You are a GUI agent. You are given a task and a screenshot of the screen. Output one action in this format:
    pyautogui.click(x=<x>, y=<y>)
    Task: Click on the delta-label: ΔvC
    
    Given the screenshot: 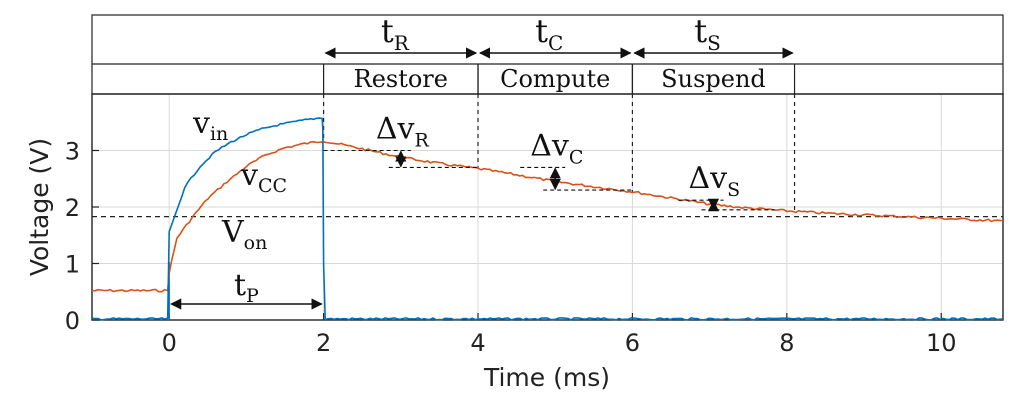 What is the action you would take?
    pyautogui.click(x=556, y=148)
    